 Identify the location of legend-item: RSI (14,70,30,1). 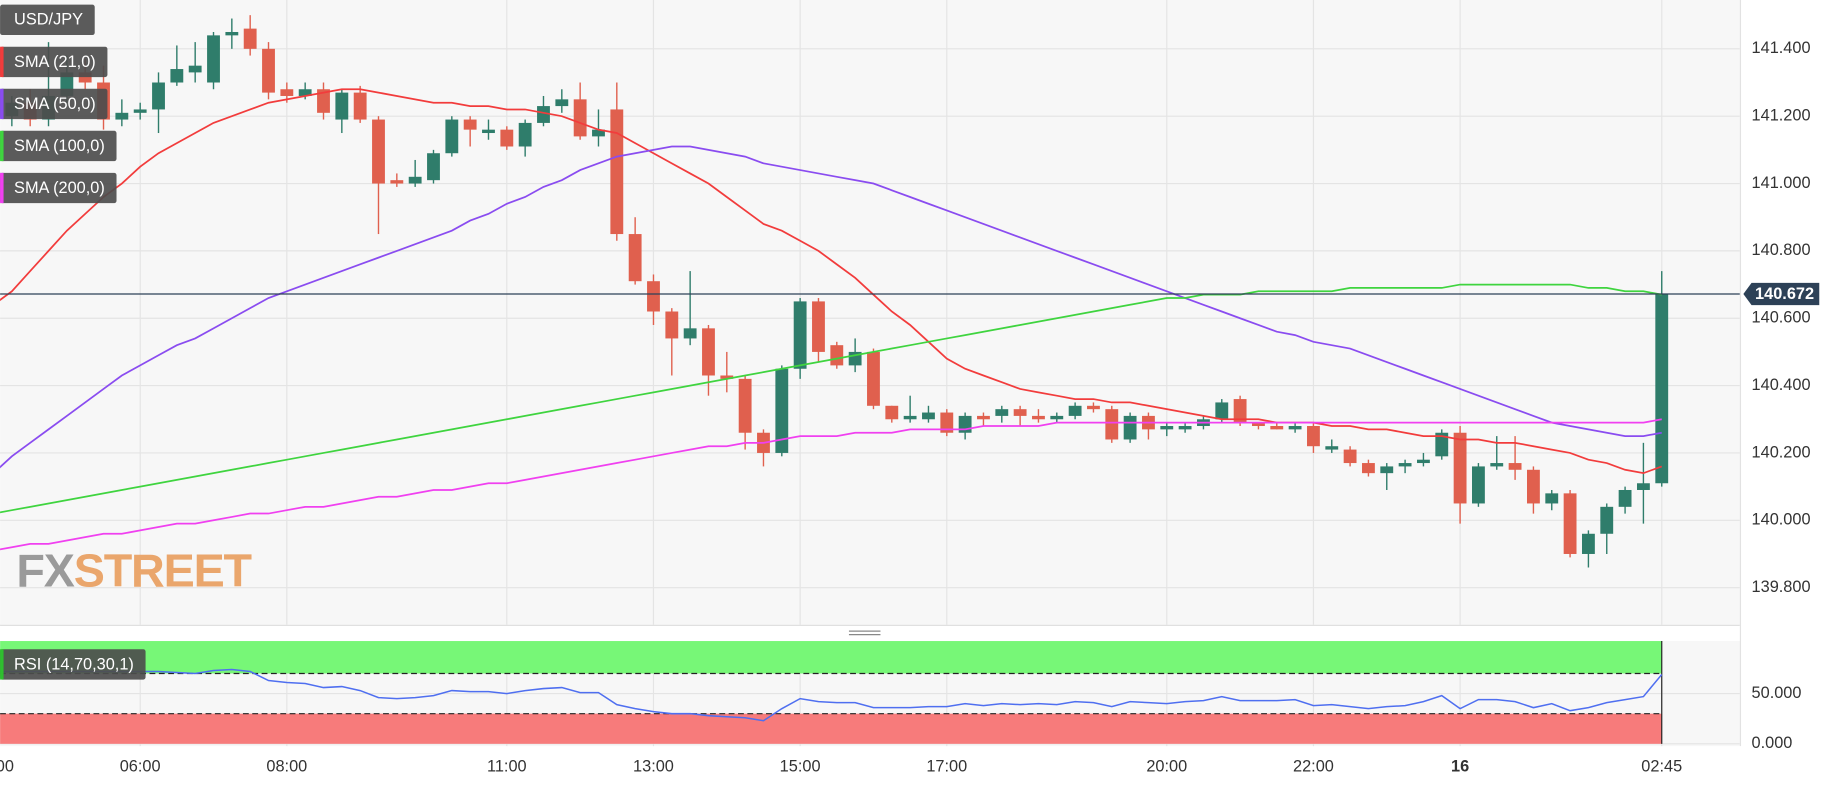
(73, 664).